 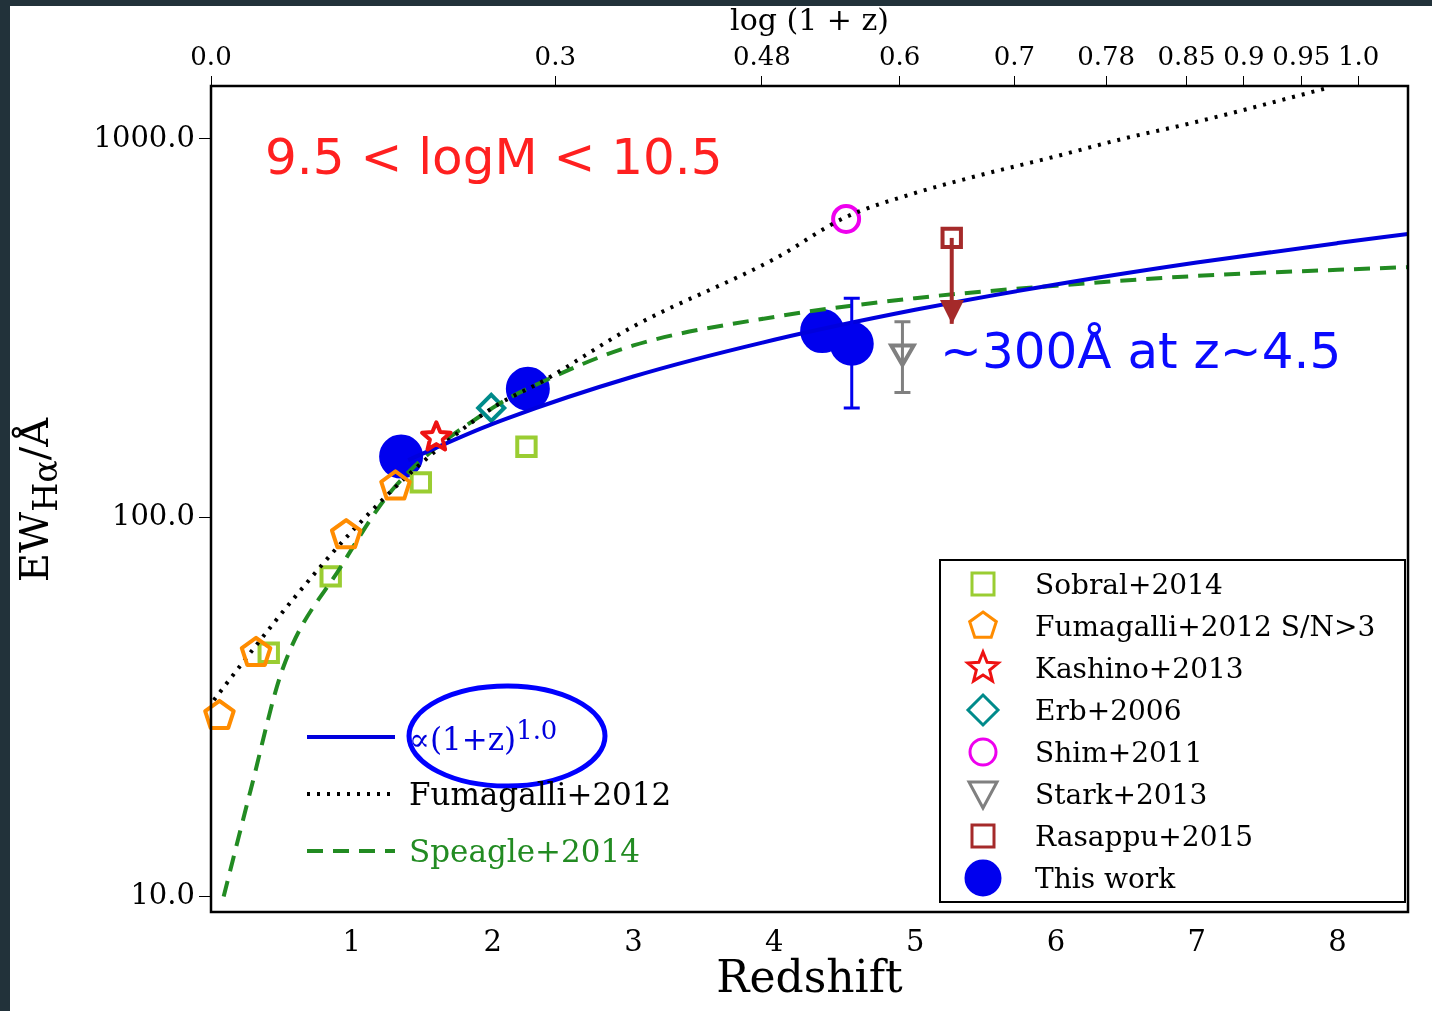 What do you see at coordinates (915, 940) in the screenshot?
I see `x-tick-label: 5` at bounding box center [915, 940].